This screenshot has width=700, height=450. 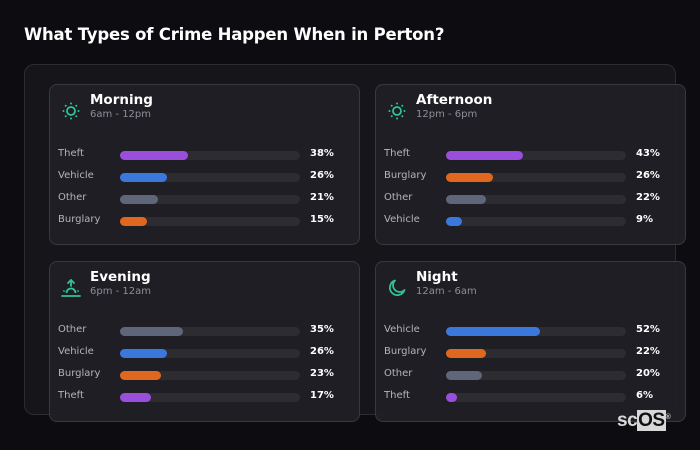 I want to click on bar-row: Other 21%, so click(x=204, y=199).